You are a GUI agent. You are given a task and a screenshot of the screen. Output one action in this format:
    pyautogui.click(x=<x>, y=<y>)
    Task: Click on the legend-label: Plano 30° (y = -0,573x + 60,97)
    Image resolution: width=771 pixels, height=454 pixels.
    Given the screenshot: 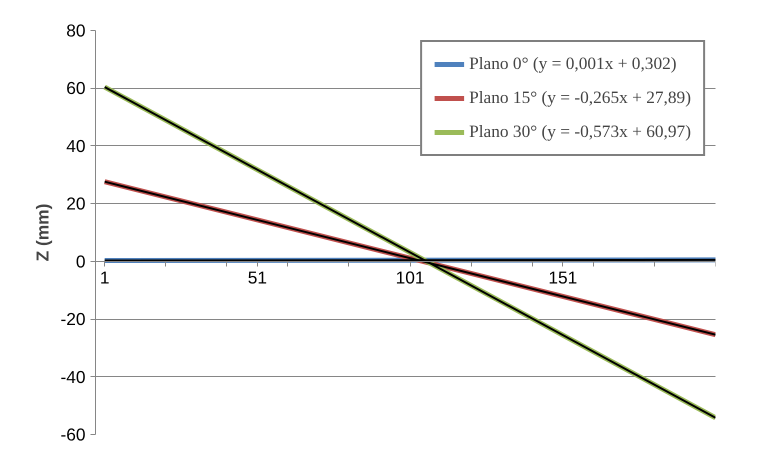 What is the action you would take?
    pyautogui.click(x=580, y=132)
    